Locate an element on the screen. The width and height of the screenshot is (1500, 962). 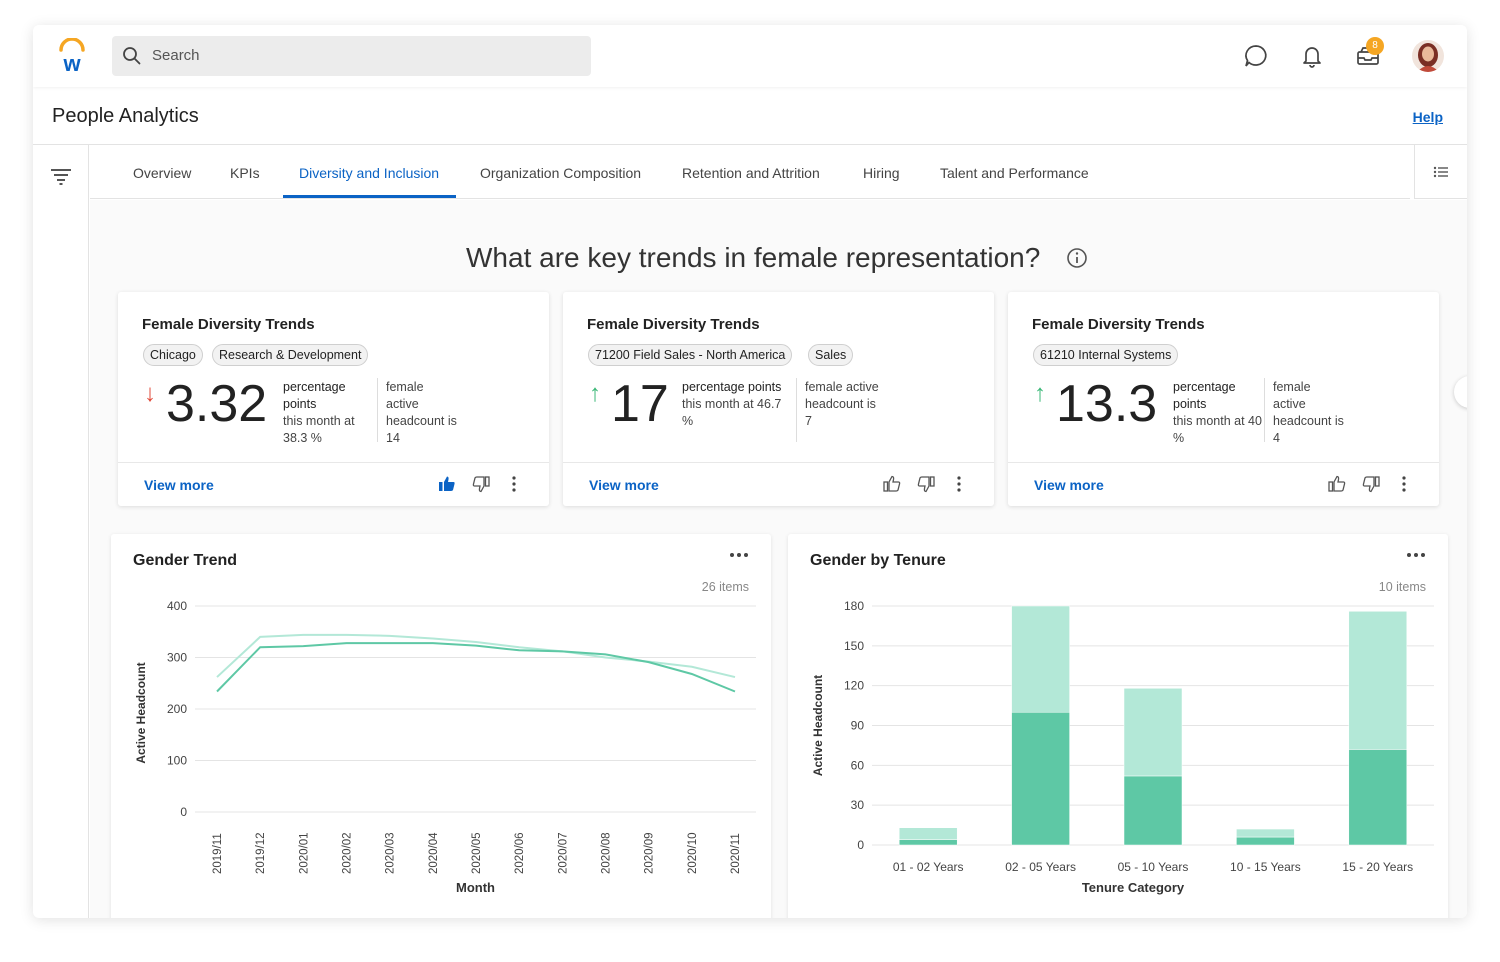
filter-icon is located at coordinates (61, 176).